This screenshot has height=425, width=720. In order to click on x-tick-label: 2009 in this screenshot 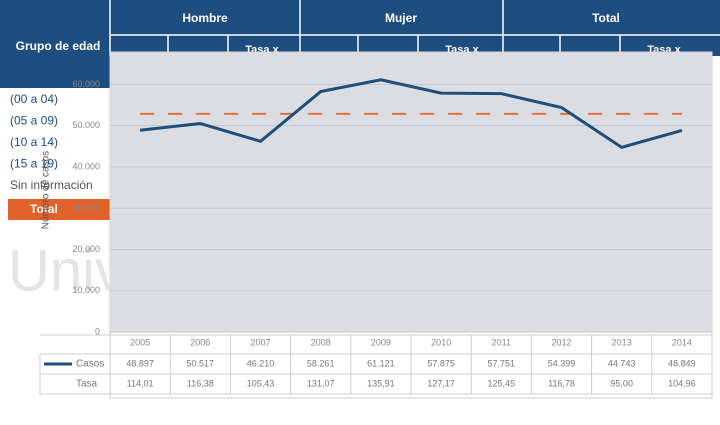, I will do `click(381, 342)`.